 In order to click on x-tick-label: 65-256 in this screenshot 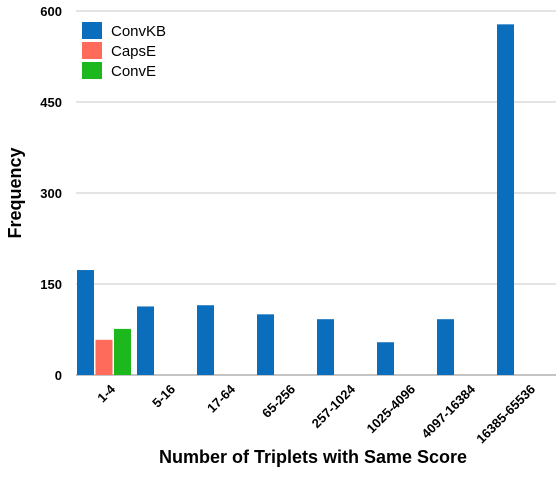, I will do `click(278, 401)`.